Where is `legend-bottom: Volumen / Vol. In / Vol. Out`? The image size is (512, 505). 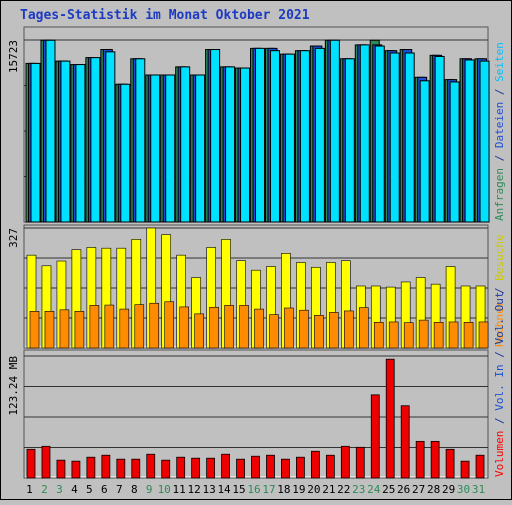 legend-bottom: Volumen / Vol. In / Vol. Out is located at coordinates (499, 384).